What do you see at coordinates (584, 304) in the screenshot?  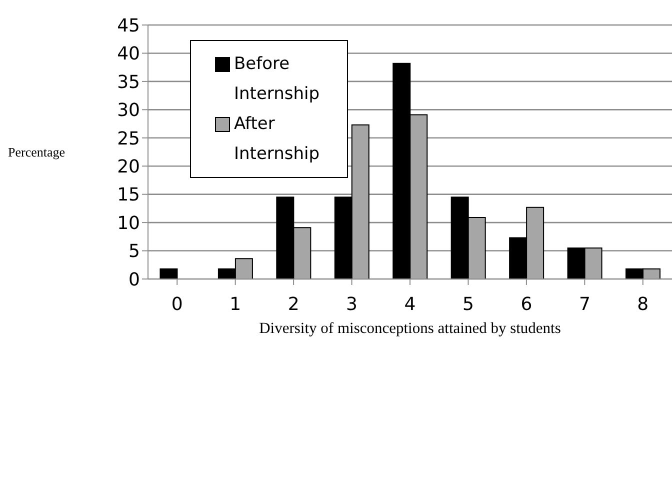 I see `x-tick-label: 7` at bounding box center [584, 304].